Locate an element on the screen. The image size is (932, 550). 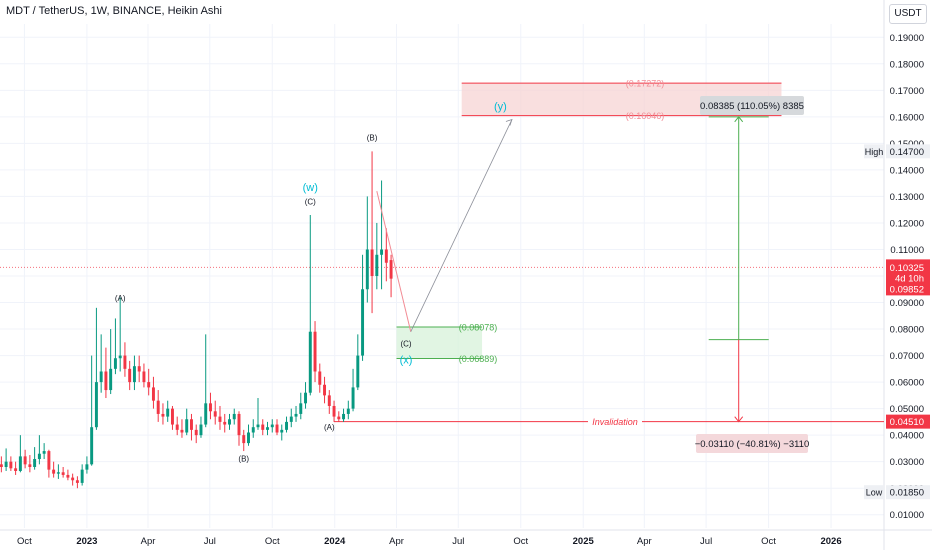
y-tick-label: 0.09000 is located at coordinates (907, 303).